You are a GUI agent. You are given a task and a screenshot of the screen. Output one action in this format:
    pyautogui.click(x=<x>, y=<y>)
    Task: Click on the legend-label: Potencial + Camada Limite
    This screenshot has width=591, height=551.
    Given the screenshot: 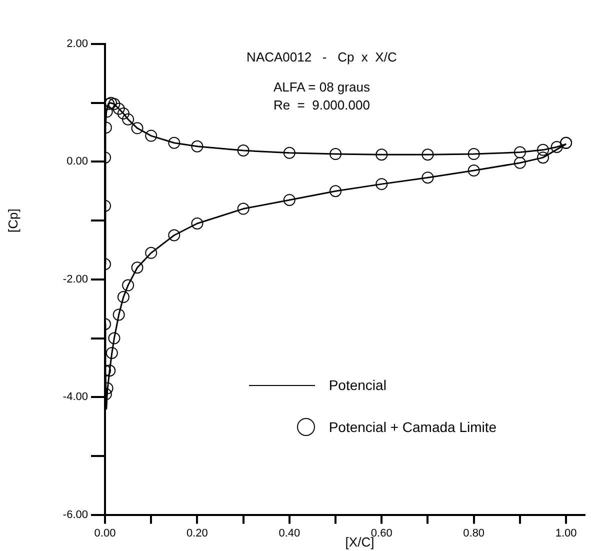 What is the action you would take?
    pyautogui.click(x=412, y=427)
    